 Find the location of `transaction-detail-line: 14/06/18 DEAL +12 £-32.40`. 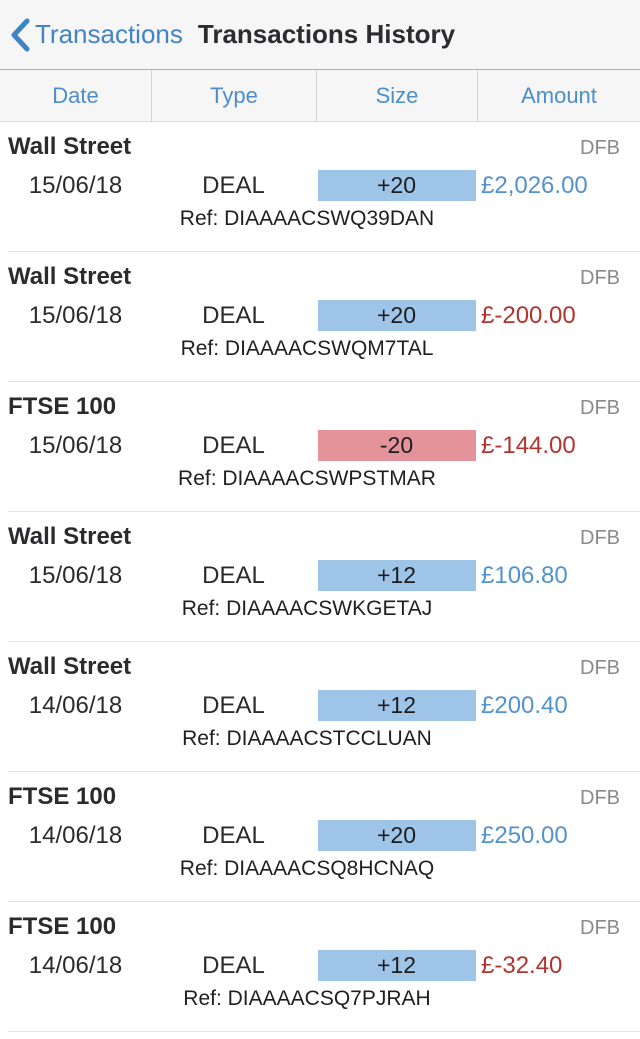

transaction-detail-line: 14/06/18 DEAL +12 £-32.40 is located at coordinates (320, 965).